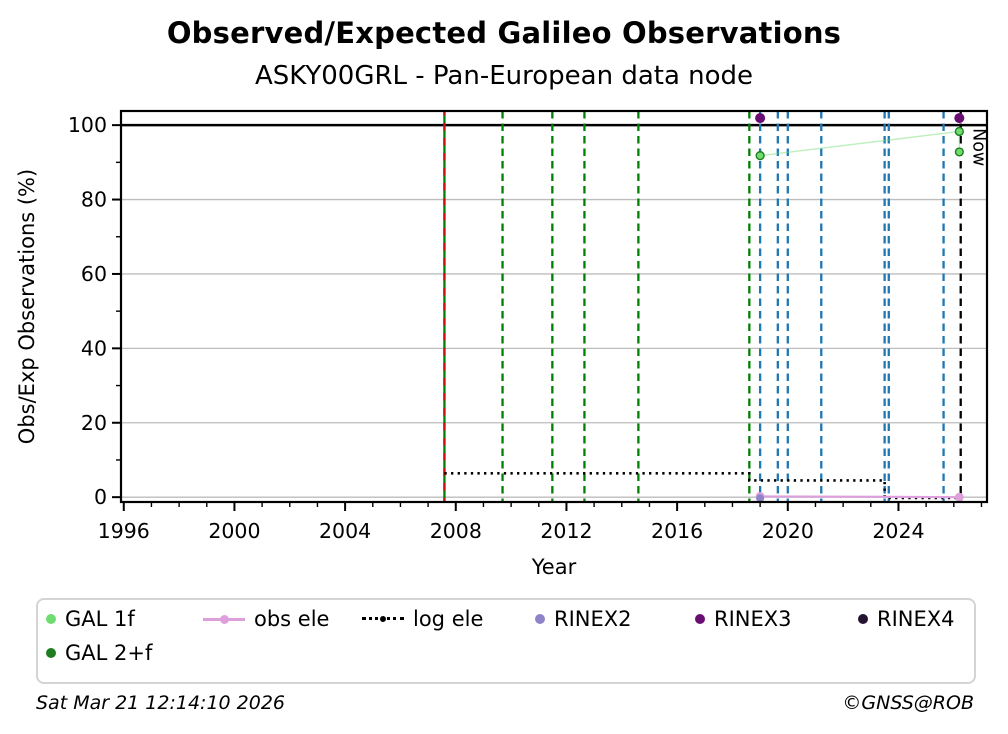 The image size is (1008, 734). Describe the element at coordinates (504, 33) in the screenshot. I see `chart-title: Observed/Expected Galileo Observations` at that location.